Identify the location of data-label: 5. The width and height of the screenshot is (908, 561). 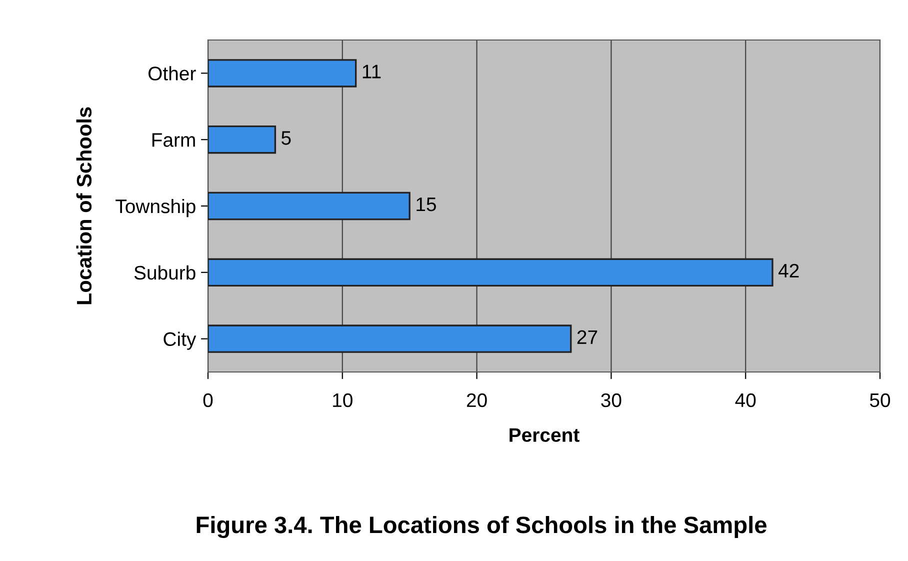
(286, 138).